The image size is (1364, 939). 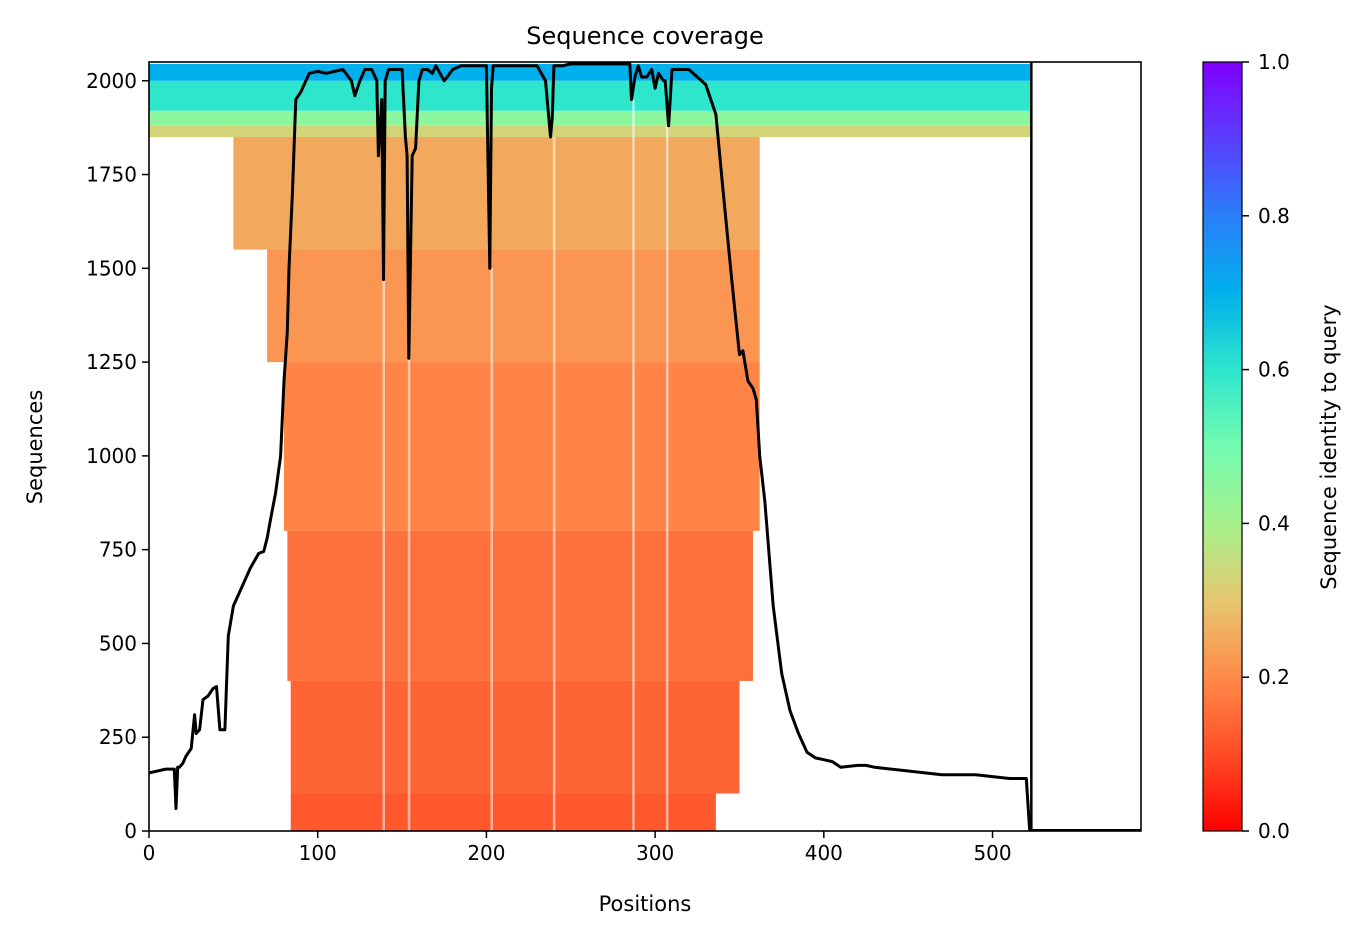 What do you see at coordinates (111, 362) in the screenshot?
I see `y-tick-label: 1250` at bounding box center [111, 362].